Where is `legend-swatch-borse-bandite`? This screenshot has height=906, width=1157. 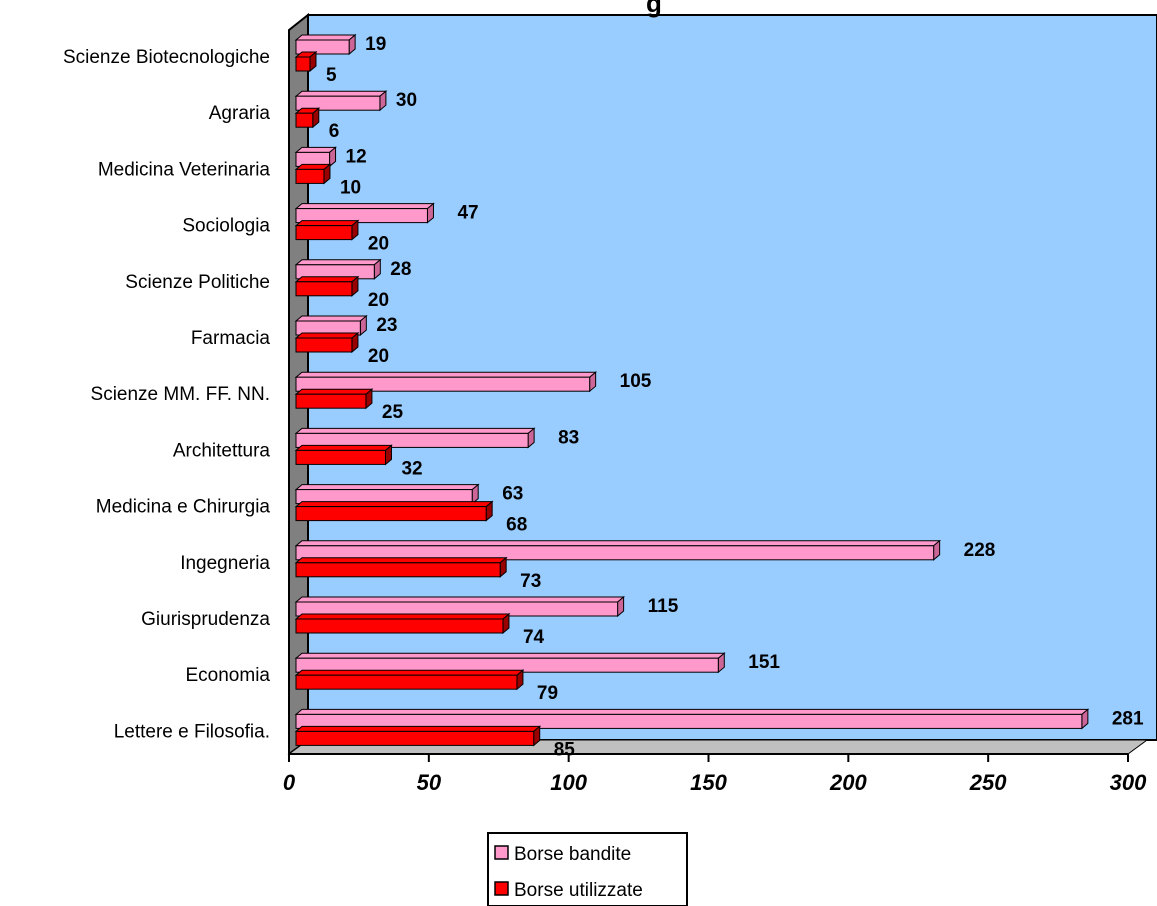 legend-swatch-borse-bandite is located at coordinates (501, 852).